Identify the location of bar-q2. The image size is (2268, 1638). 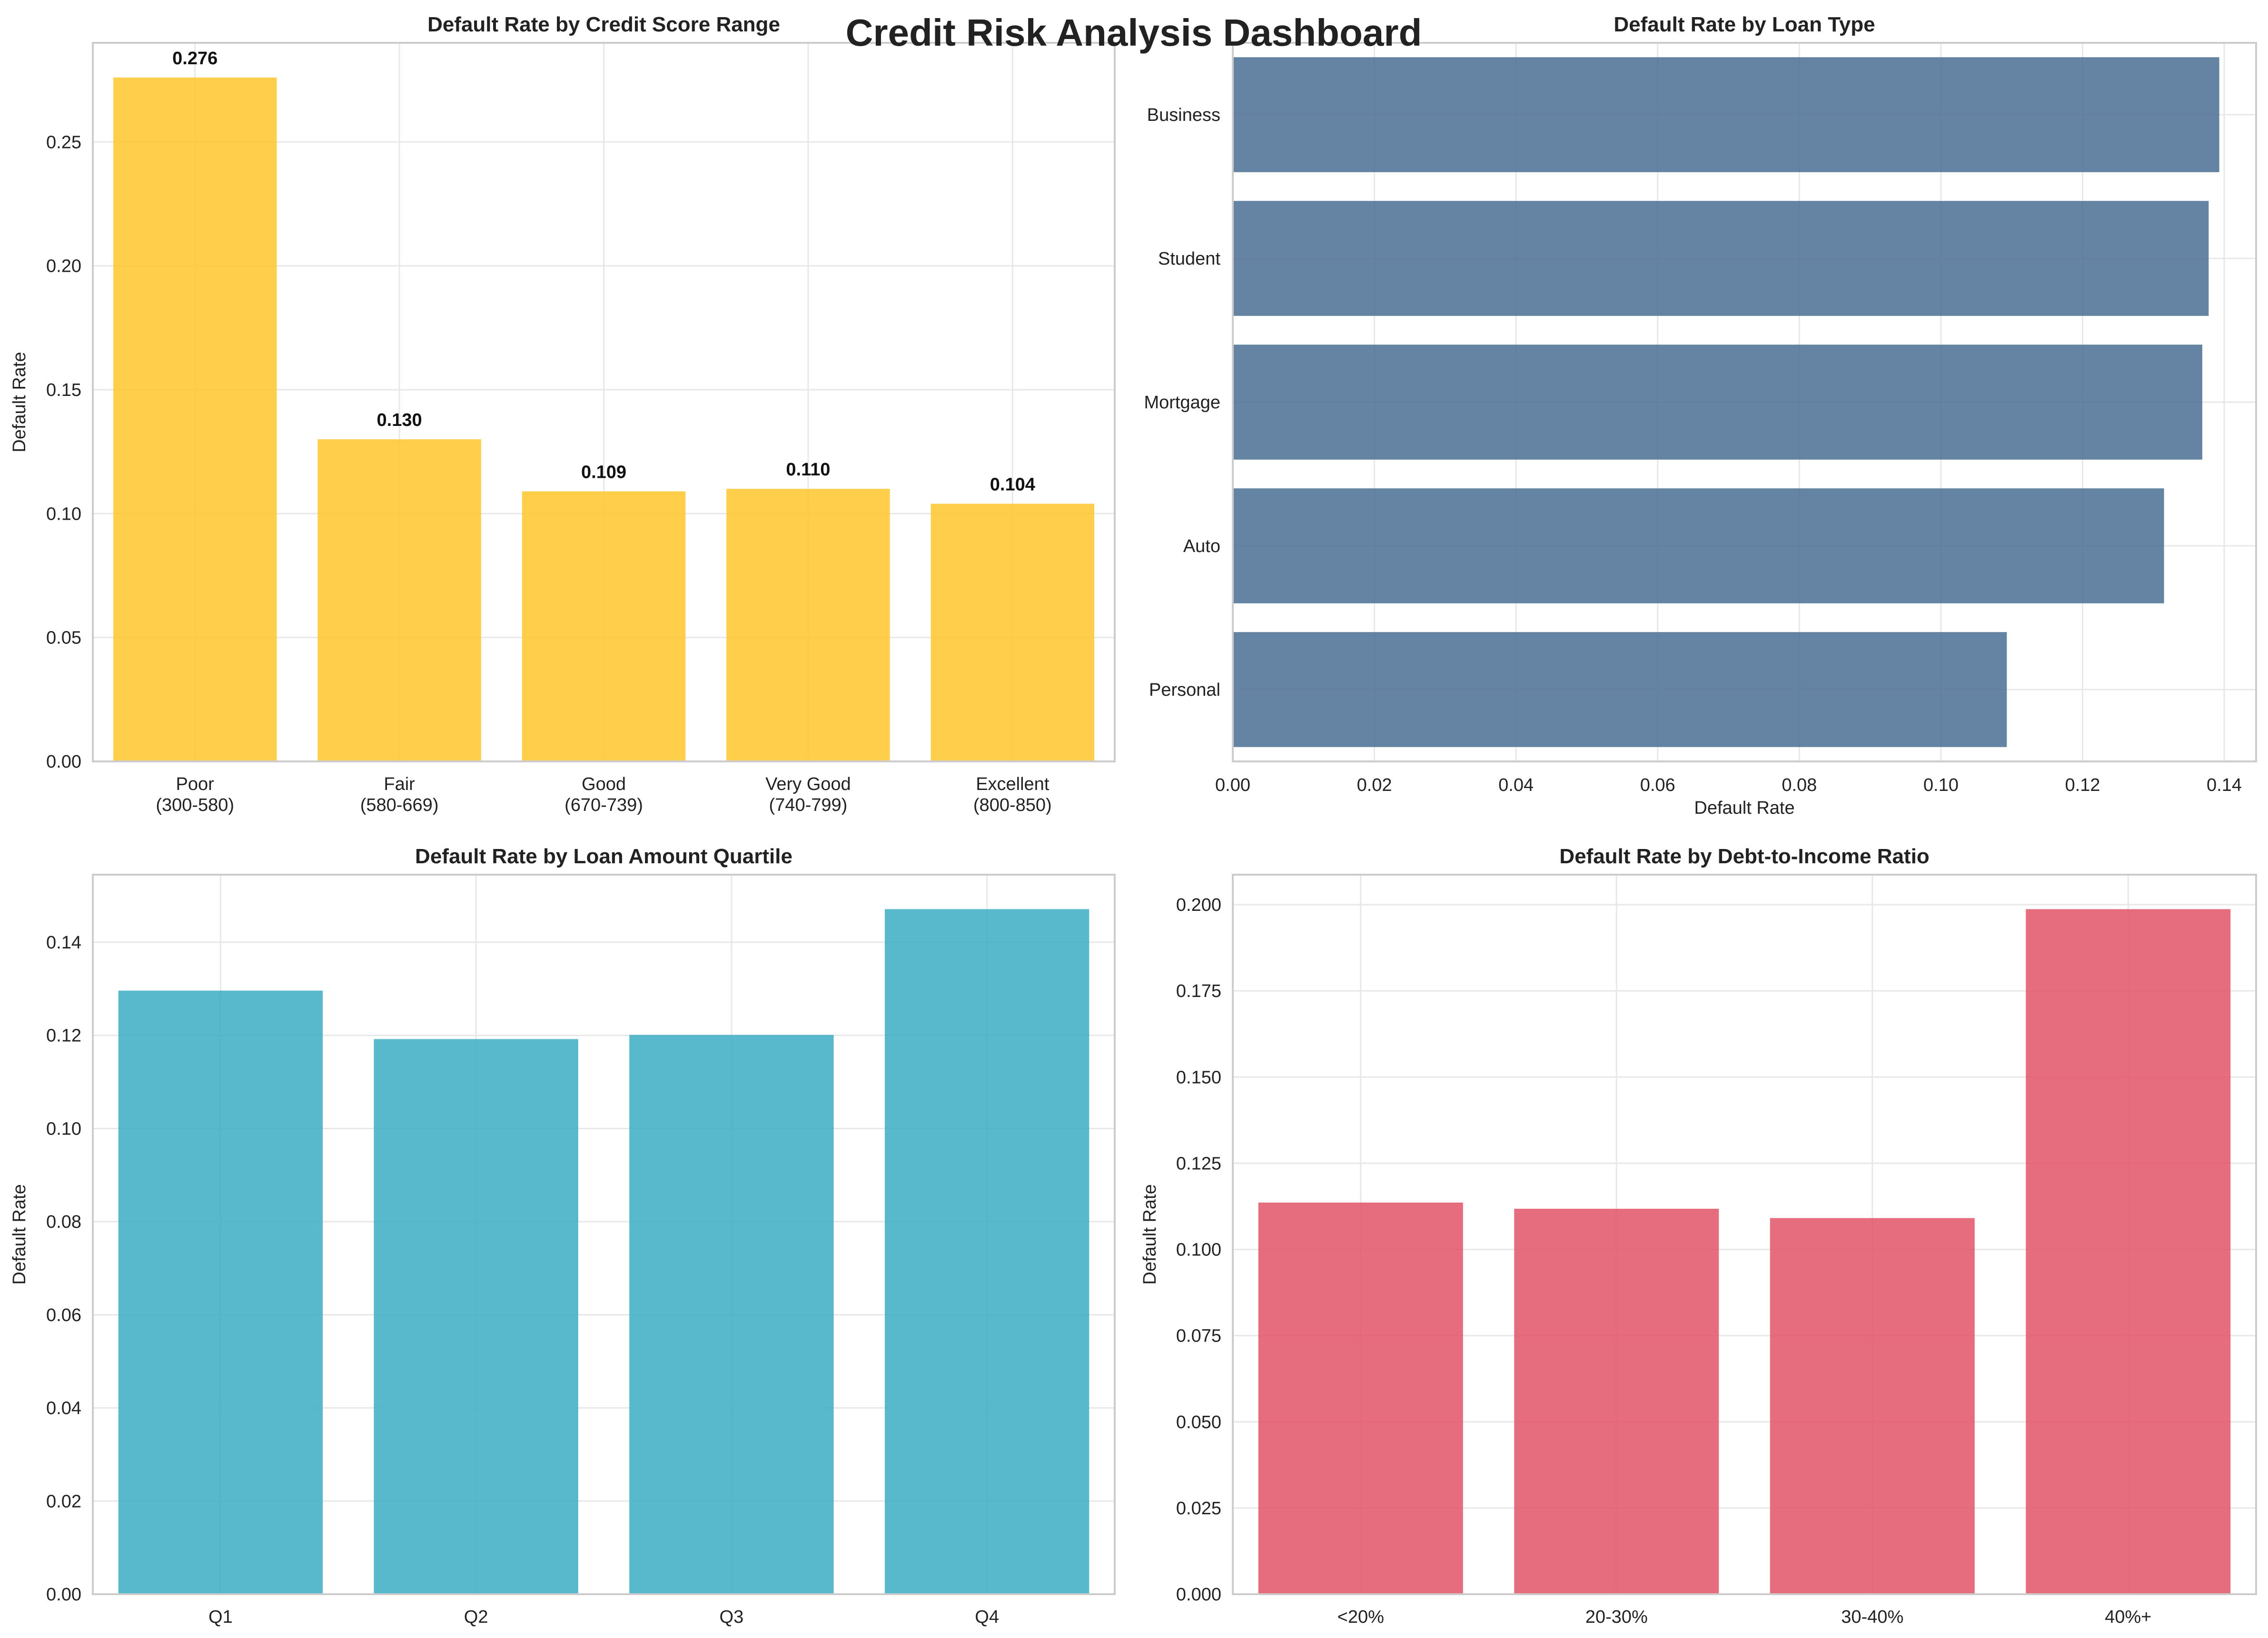
(476, 1317).